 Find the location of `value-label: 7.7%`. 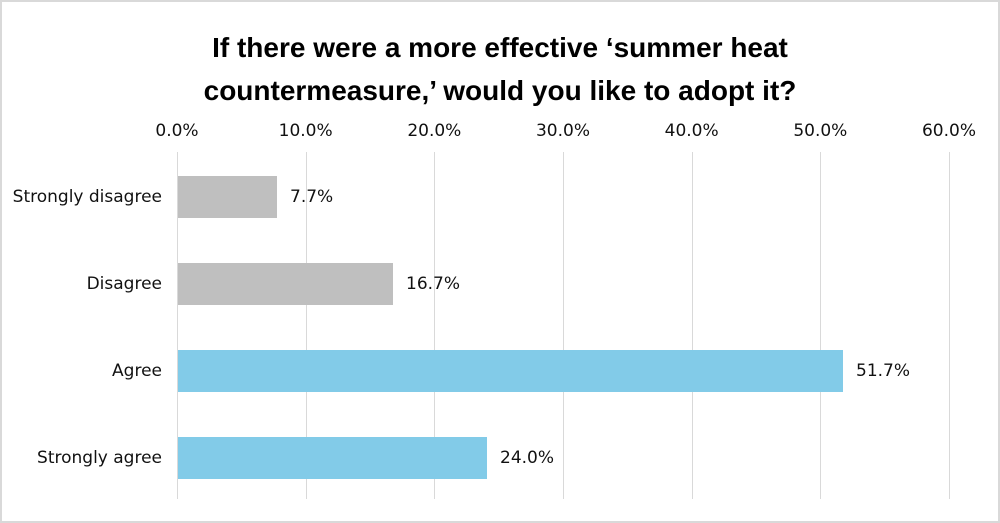

value-label: 7.7% is located at coordinates (312, 197).